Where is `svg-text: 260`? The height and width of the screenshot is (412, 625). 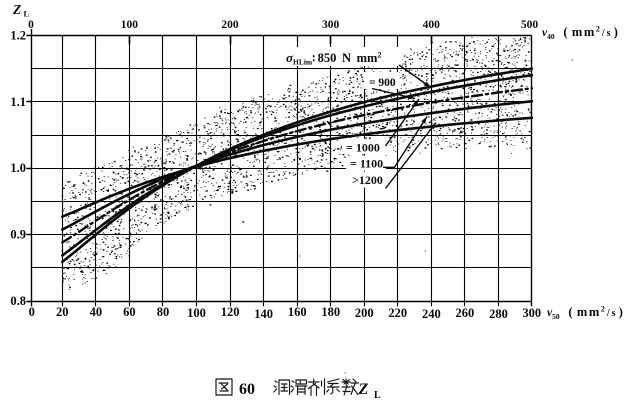 svg-text: 260 is located at coordinates (465, 313).